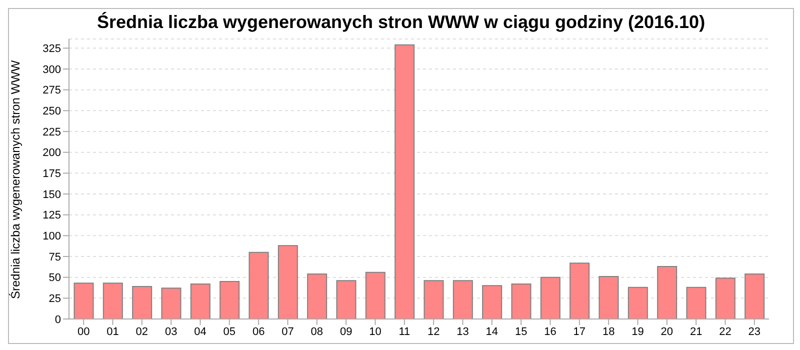  Describe the element at coordinates (51, 194) in the screenshot. I see `y-tick-label: 150` at that location.